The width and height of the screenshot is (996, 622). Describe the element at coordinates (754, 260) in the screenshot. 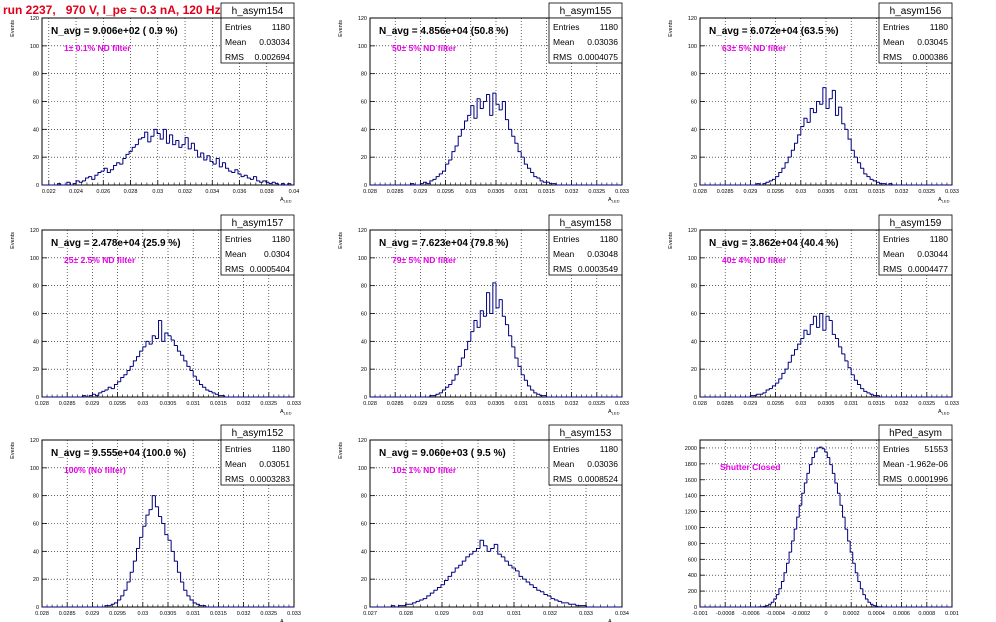

I see `filter-note: 40± 4% ND filter` at that location.